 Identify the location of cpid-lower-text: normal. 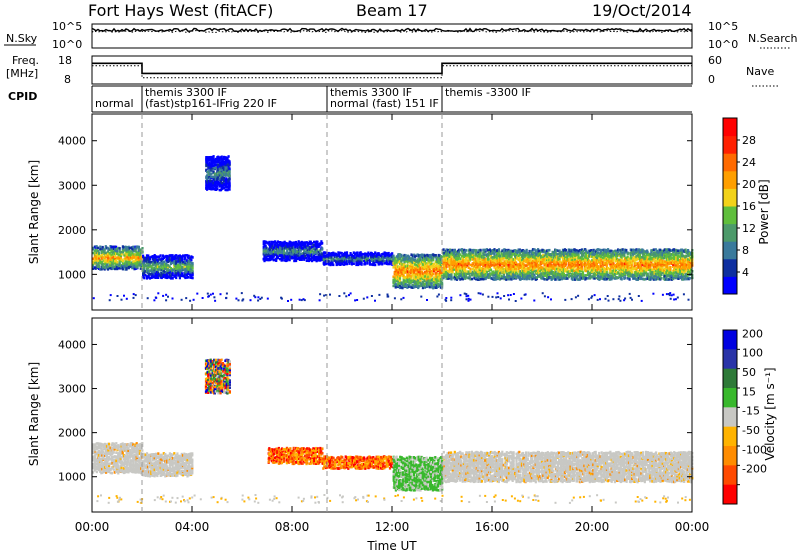
(114, 103).